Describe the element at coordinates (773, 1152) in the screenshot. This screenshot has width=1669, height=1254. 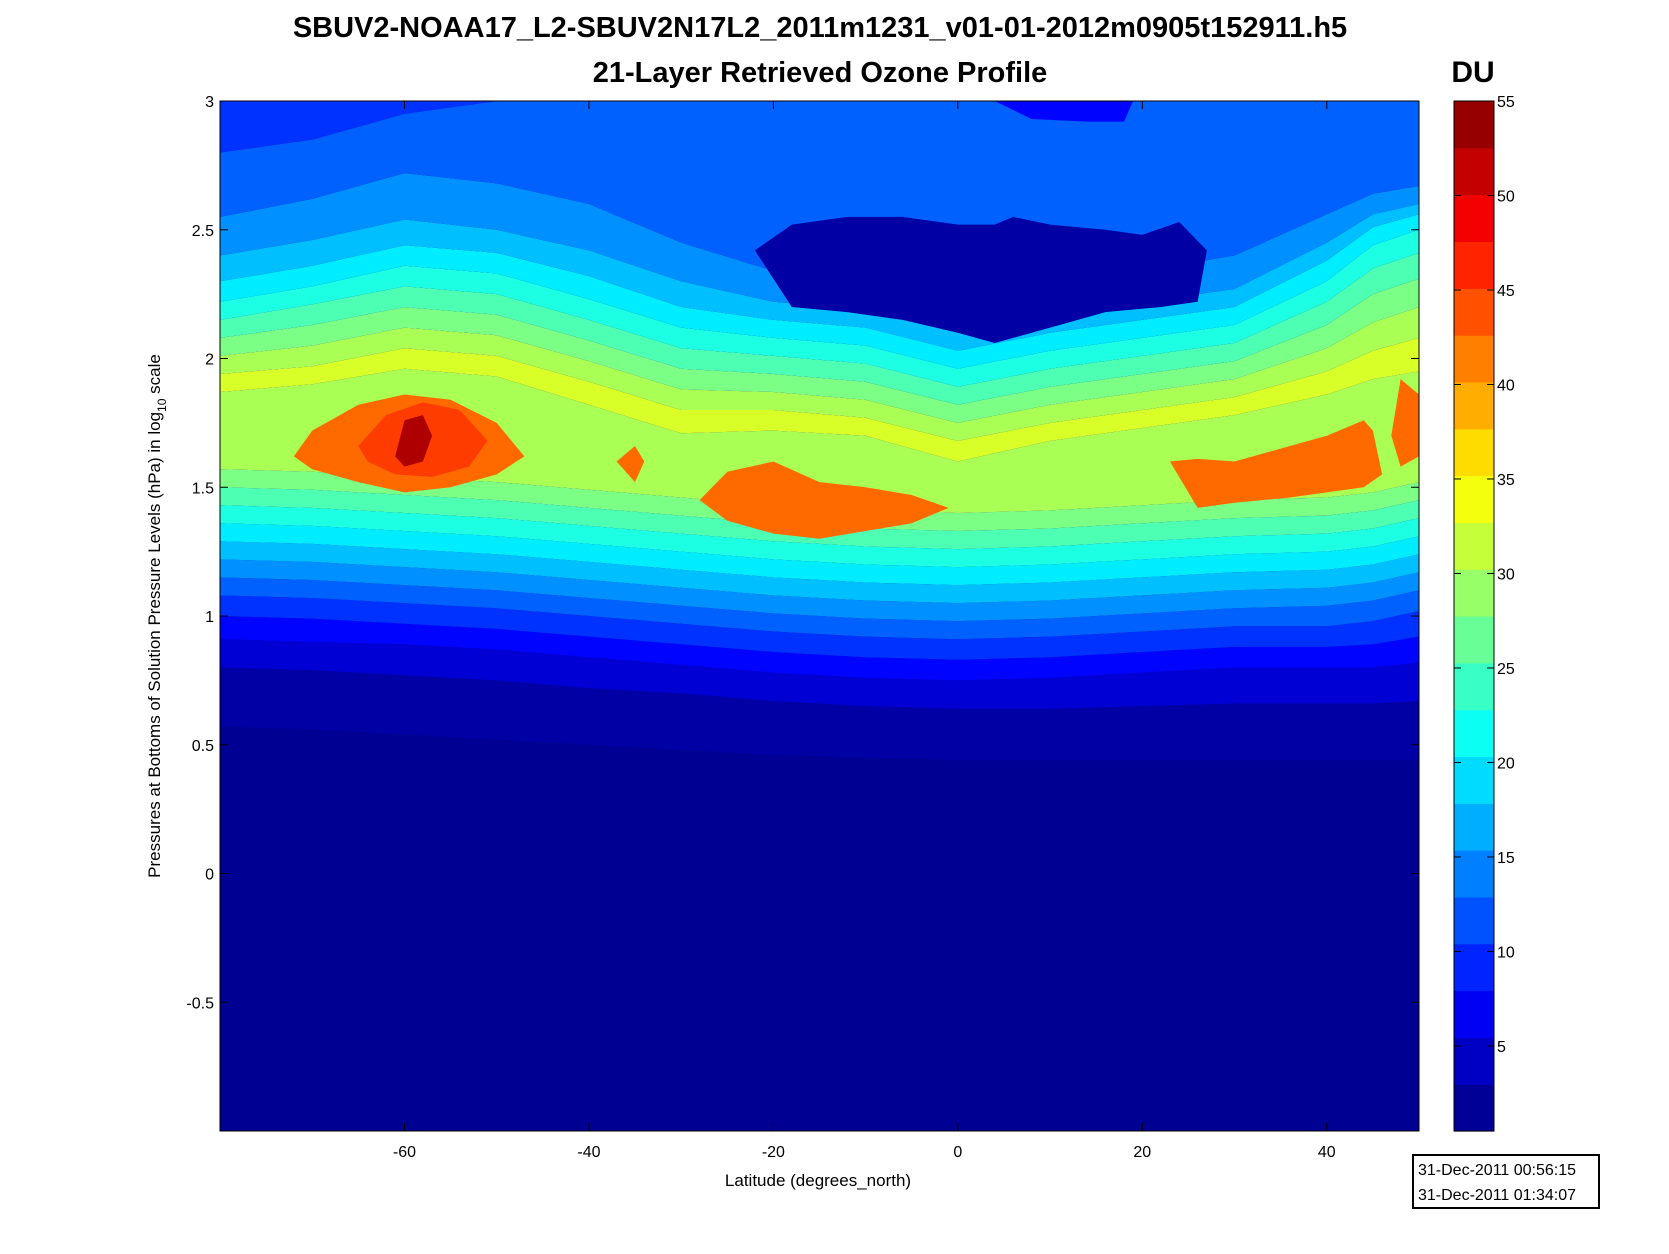
I see `x-tick-label: -20` at that location.